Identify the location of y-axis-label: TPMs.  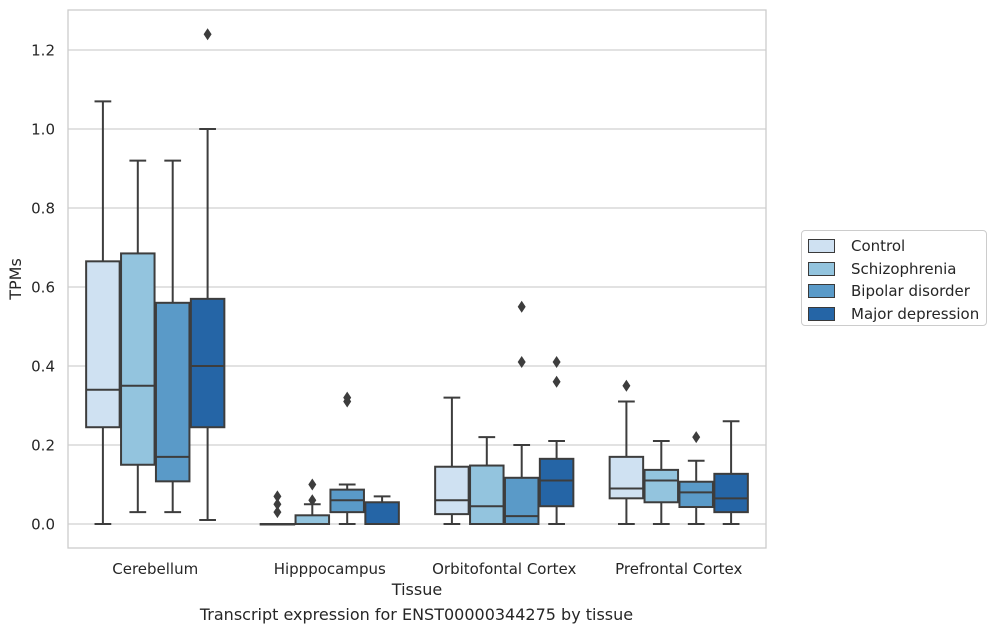
(15, 279).